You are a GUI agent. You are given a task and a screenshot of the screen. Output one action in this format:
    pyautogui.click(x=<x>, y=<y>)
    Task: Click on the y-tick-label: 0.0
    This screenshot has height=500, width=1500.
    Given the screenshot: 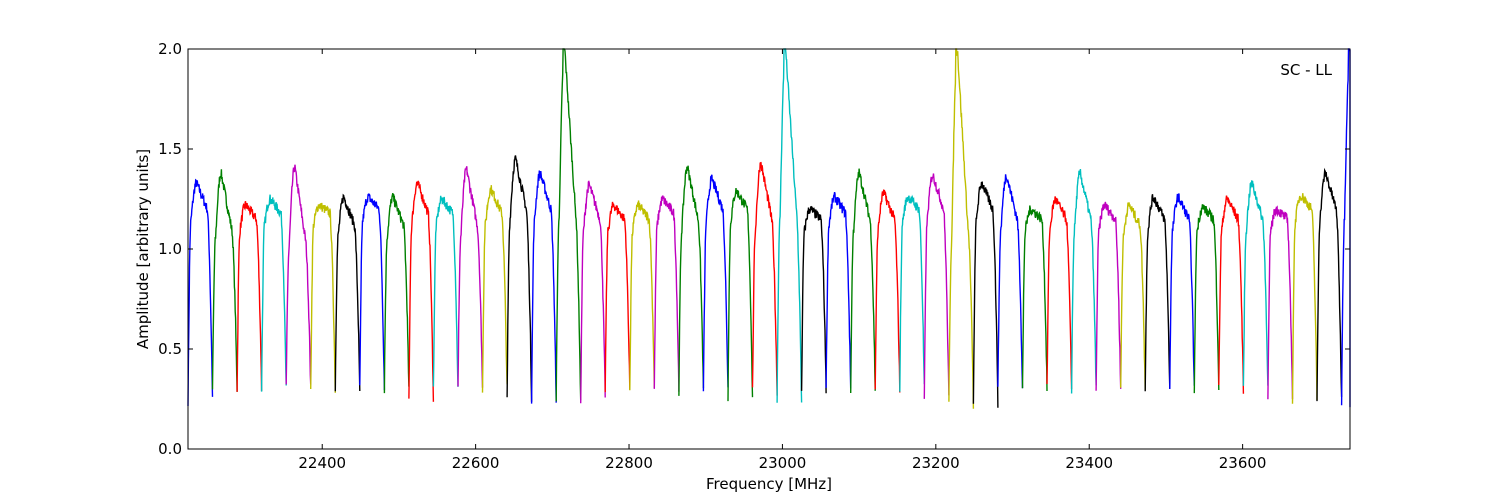 What is the action you would take?
    pyautogui.click(x=170, y=449)
    